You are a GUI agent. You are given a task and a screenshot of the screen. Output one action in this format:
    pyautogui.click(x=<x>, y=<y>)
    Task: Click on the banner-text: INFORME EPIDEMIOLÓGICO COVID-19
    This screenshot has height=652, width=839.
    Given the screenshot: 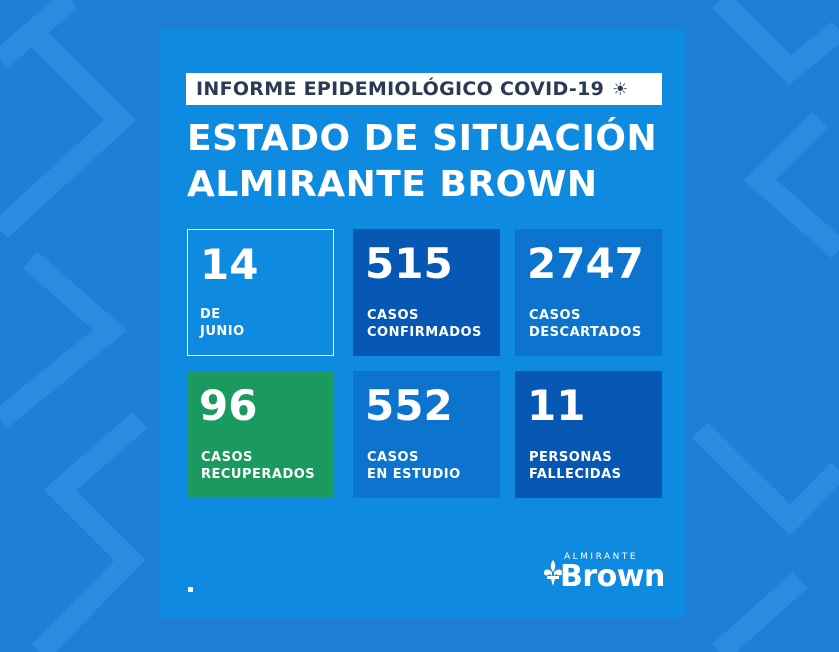 What is the action you would take?
    pyautogui.click(x=400, y=89)
    